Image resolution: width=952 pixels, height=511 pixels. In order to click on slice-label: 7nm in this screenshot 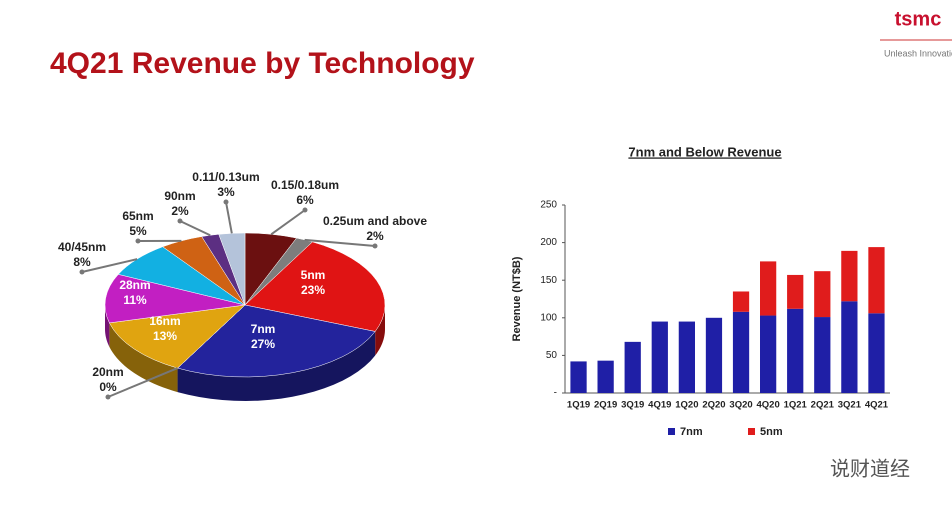, I will do `click(263, 329)`.